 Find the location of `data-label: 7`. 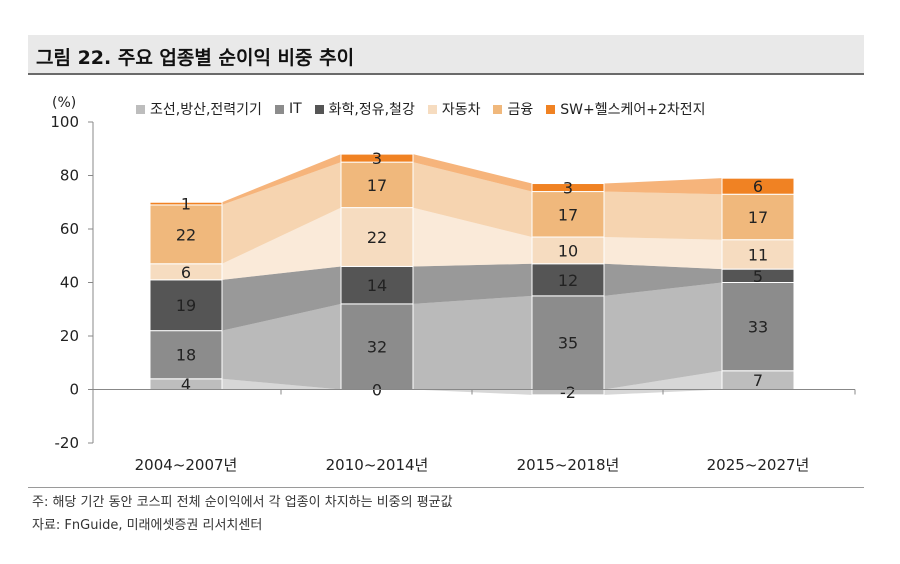

data-label: 7 is located at coordinates (758, 380).